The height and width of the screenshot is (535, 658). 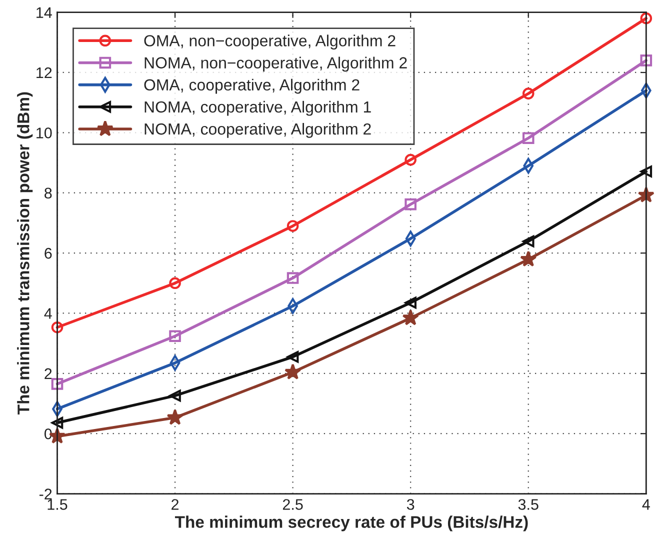 I want to click on x-tick-label: 3.5, so click(x=528, y=504).